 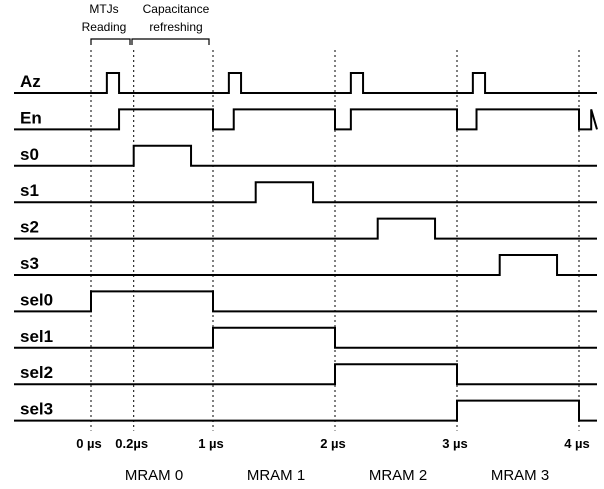 I want to click on signal-label-sel2: sel2, so click(x=36, y=372).